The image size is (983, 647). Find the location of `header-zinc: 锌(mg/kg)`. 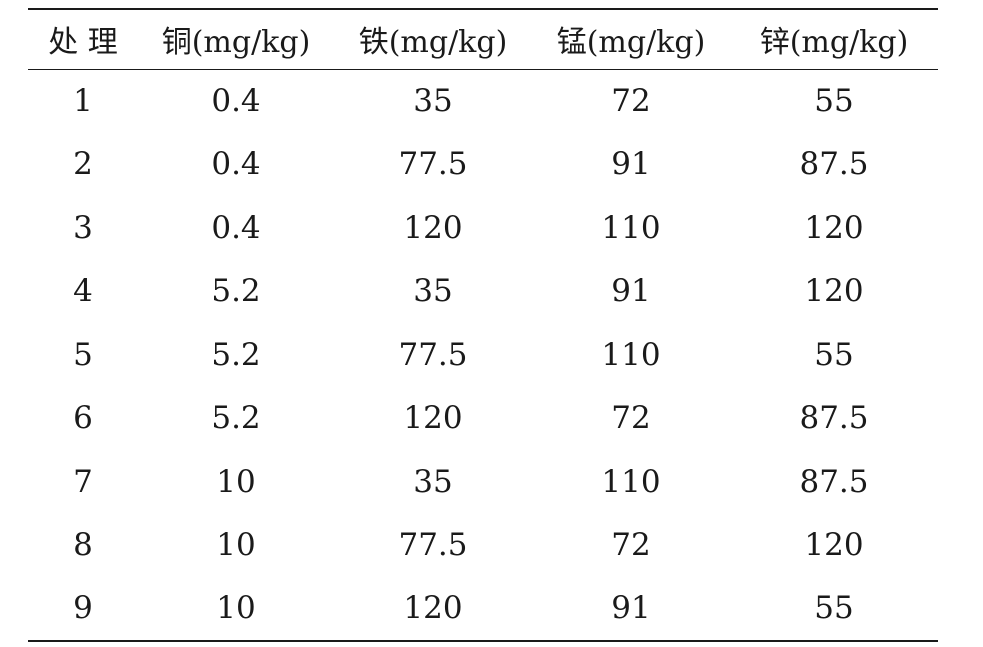

header-zinc: 锌(mg/kg) is located at coordinates (834, 39).